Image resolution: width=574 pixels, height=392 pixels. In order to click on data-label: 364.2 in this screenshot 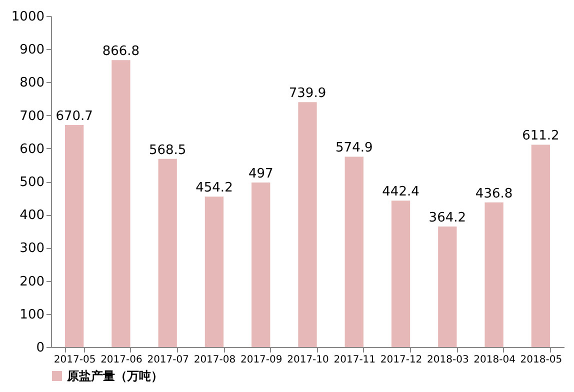, I will do `click(447, 218)`.